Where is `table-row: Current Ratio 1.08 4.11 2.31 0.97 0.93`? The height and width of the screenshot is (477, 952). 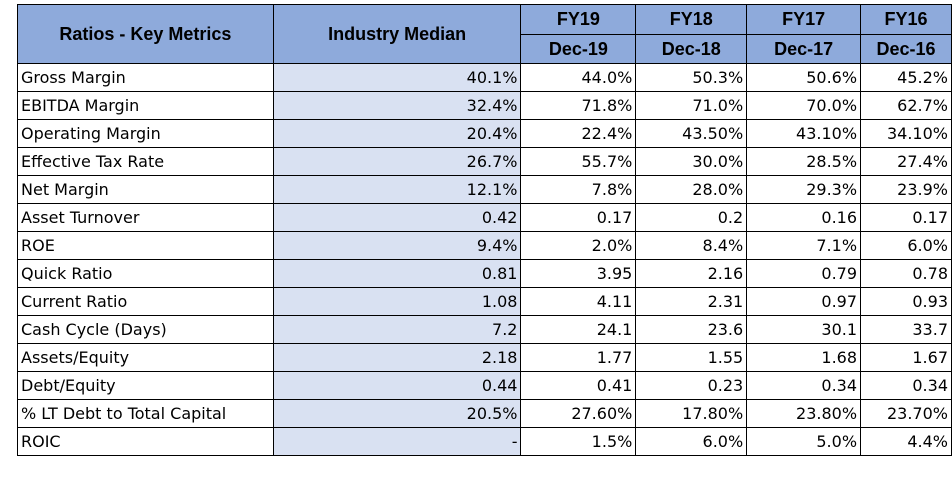 table-row: Current Ratio 1.08 4.11 2.31 0.97 0.93 is located at coordinates (484, 301).